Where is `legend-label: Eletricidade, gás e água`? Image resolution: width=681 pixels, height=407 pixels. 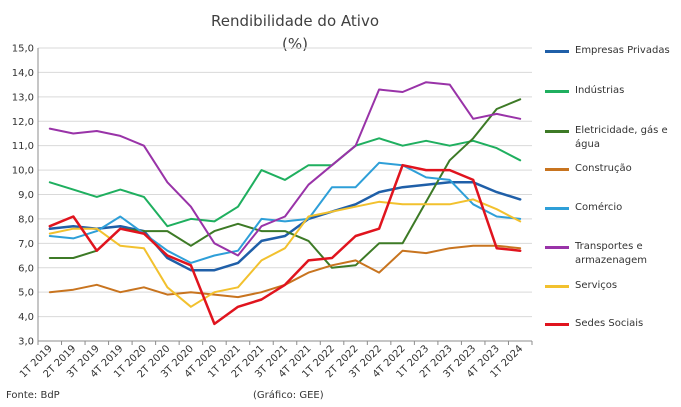 legend-label: Eletricidade, gás e água is located at coordinates (621, 137).